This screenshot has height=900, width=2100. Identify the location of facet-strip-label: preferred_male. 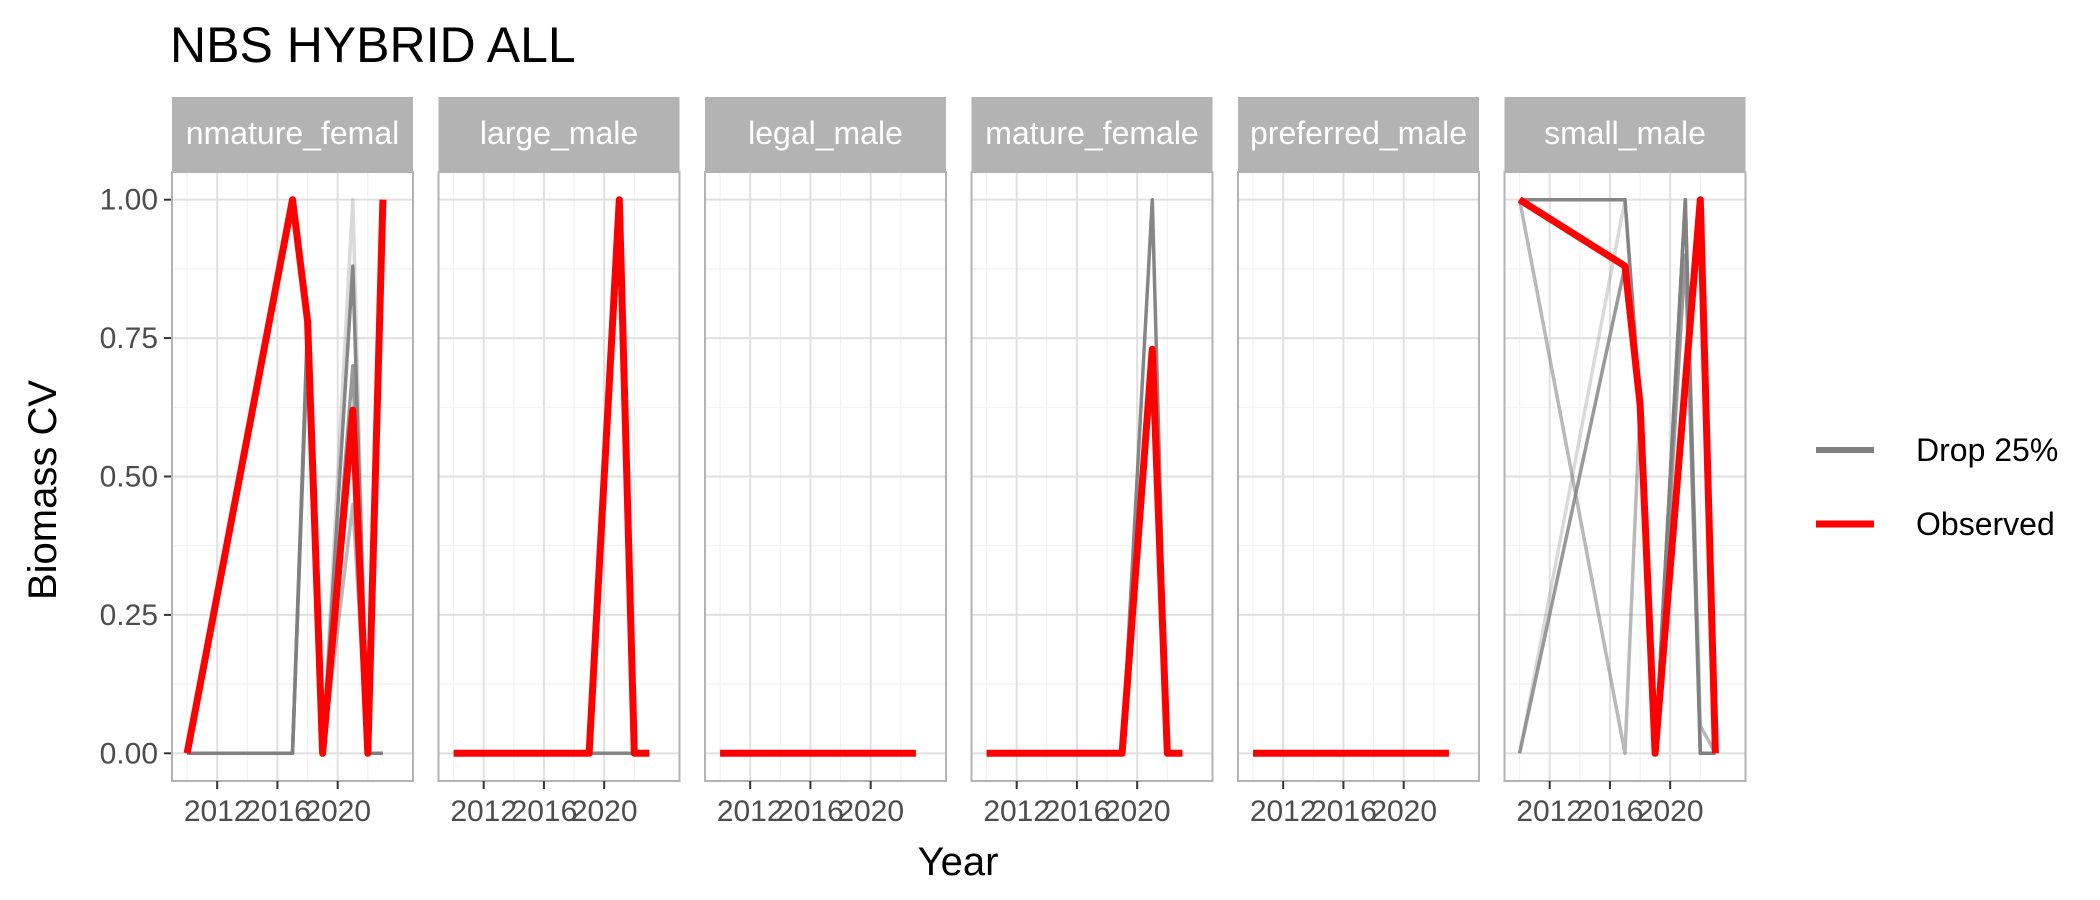
(1358, 133).